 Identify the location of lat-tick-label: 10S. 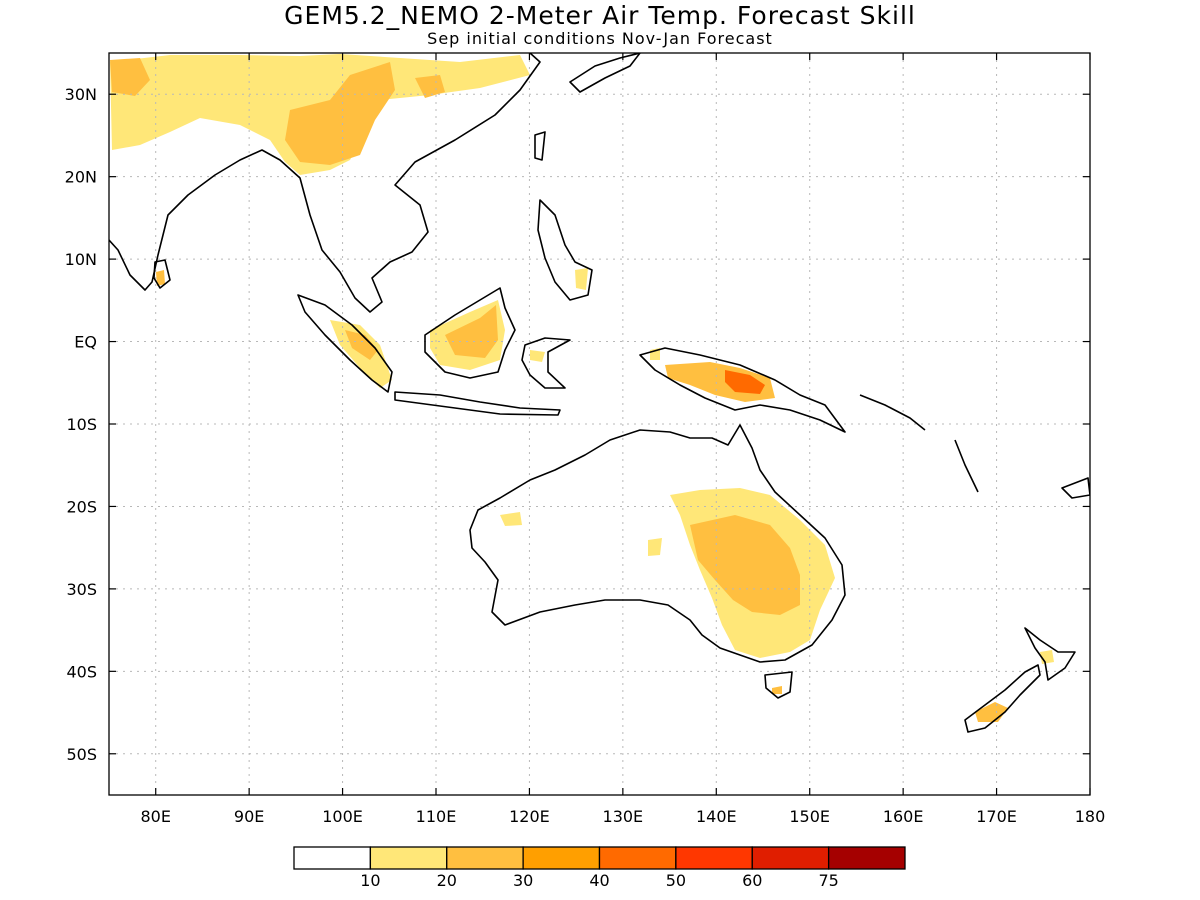
(81, 424).